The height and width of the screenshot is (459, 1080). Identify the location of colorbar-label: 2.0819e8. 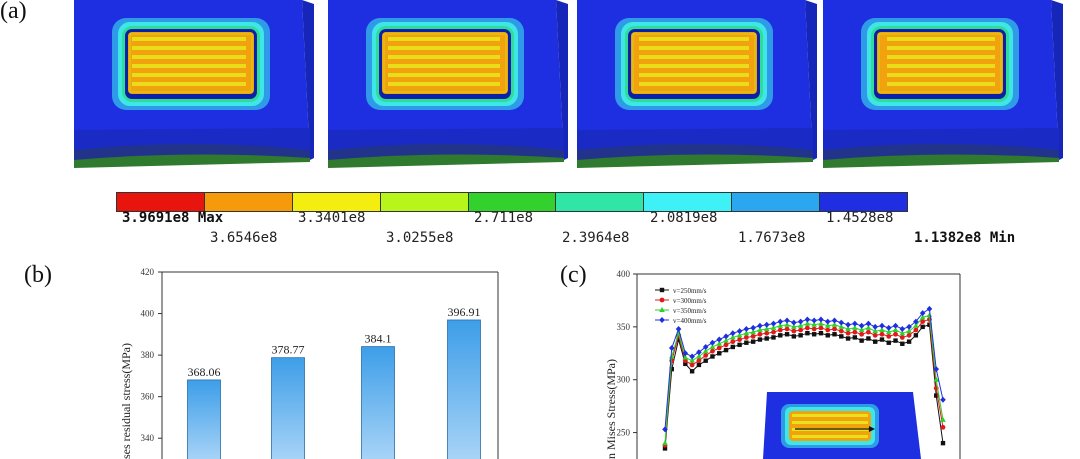
(684, 218).